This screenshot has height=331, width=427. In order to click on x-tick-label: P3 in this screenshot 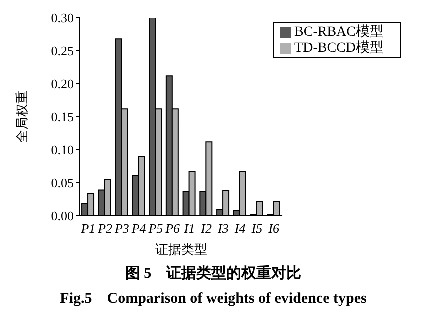, I will do `click(122, 228)`.